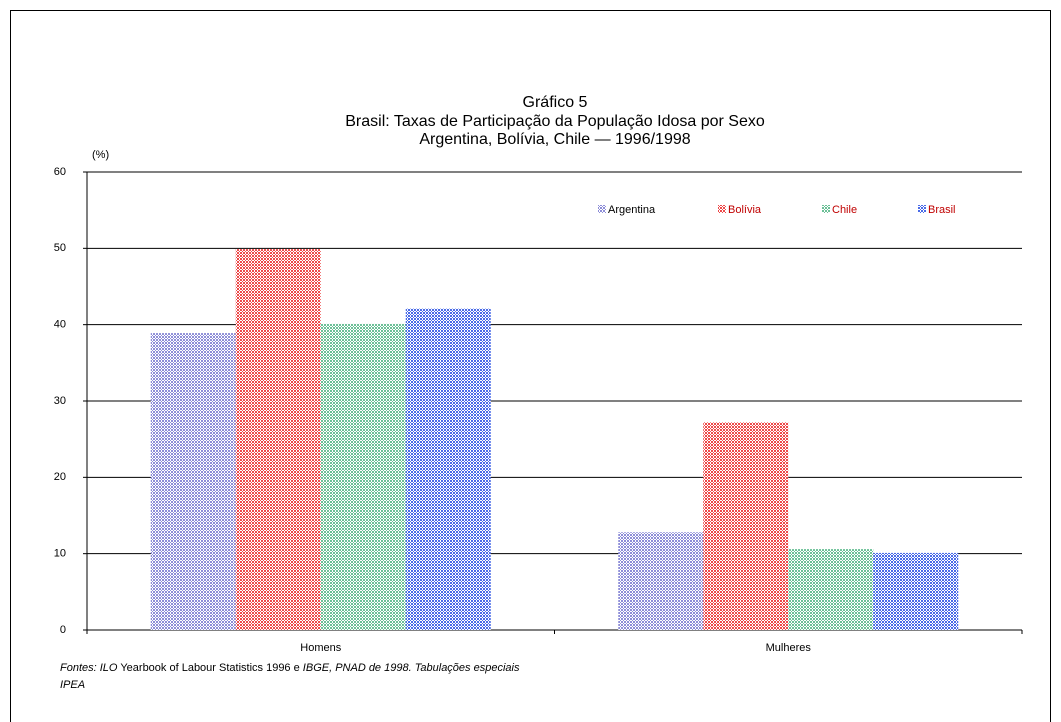 This screenshot has width=1061, height=722. Describe the element at coordinates (745, 210) in the screenshot. I see `legend-label: Bolívia` at that location.